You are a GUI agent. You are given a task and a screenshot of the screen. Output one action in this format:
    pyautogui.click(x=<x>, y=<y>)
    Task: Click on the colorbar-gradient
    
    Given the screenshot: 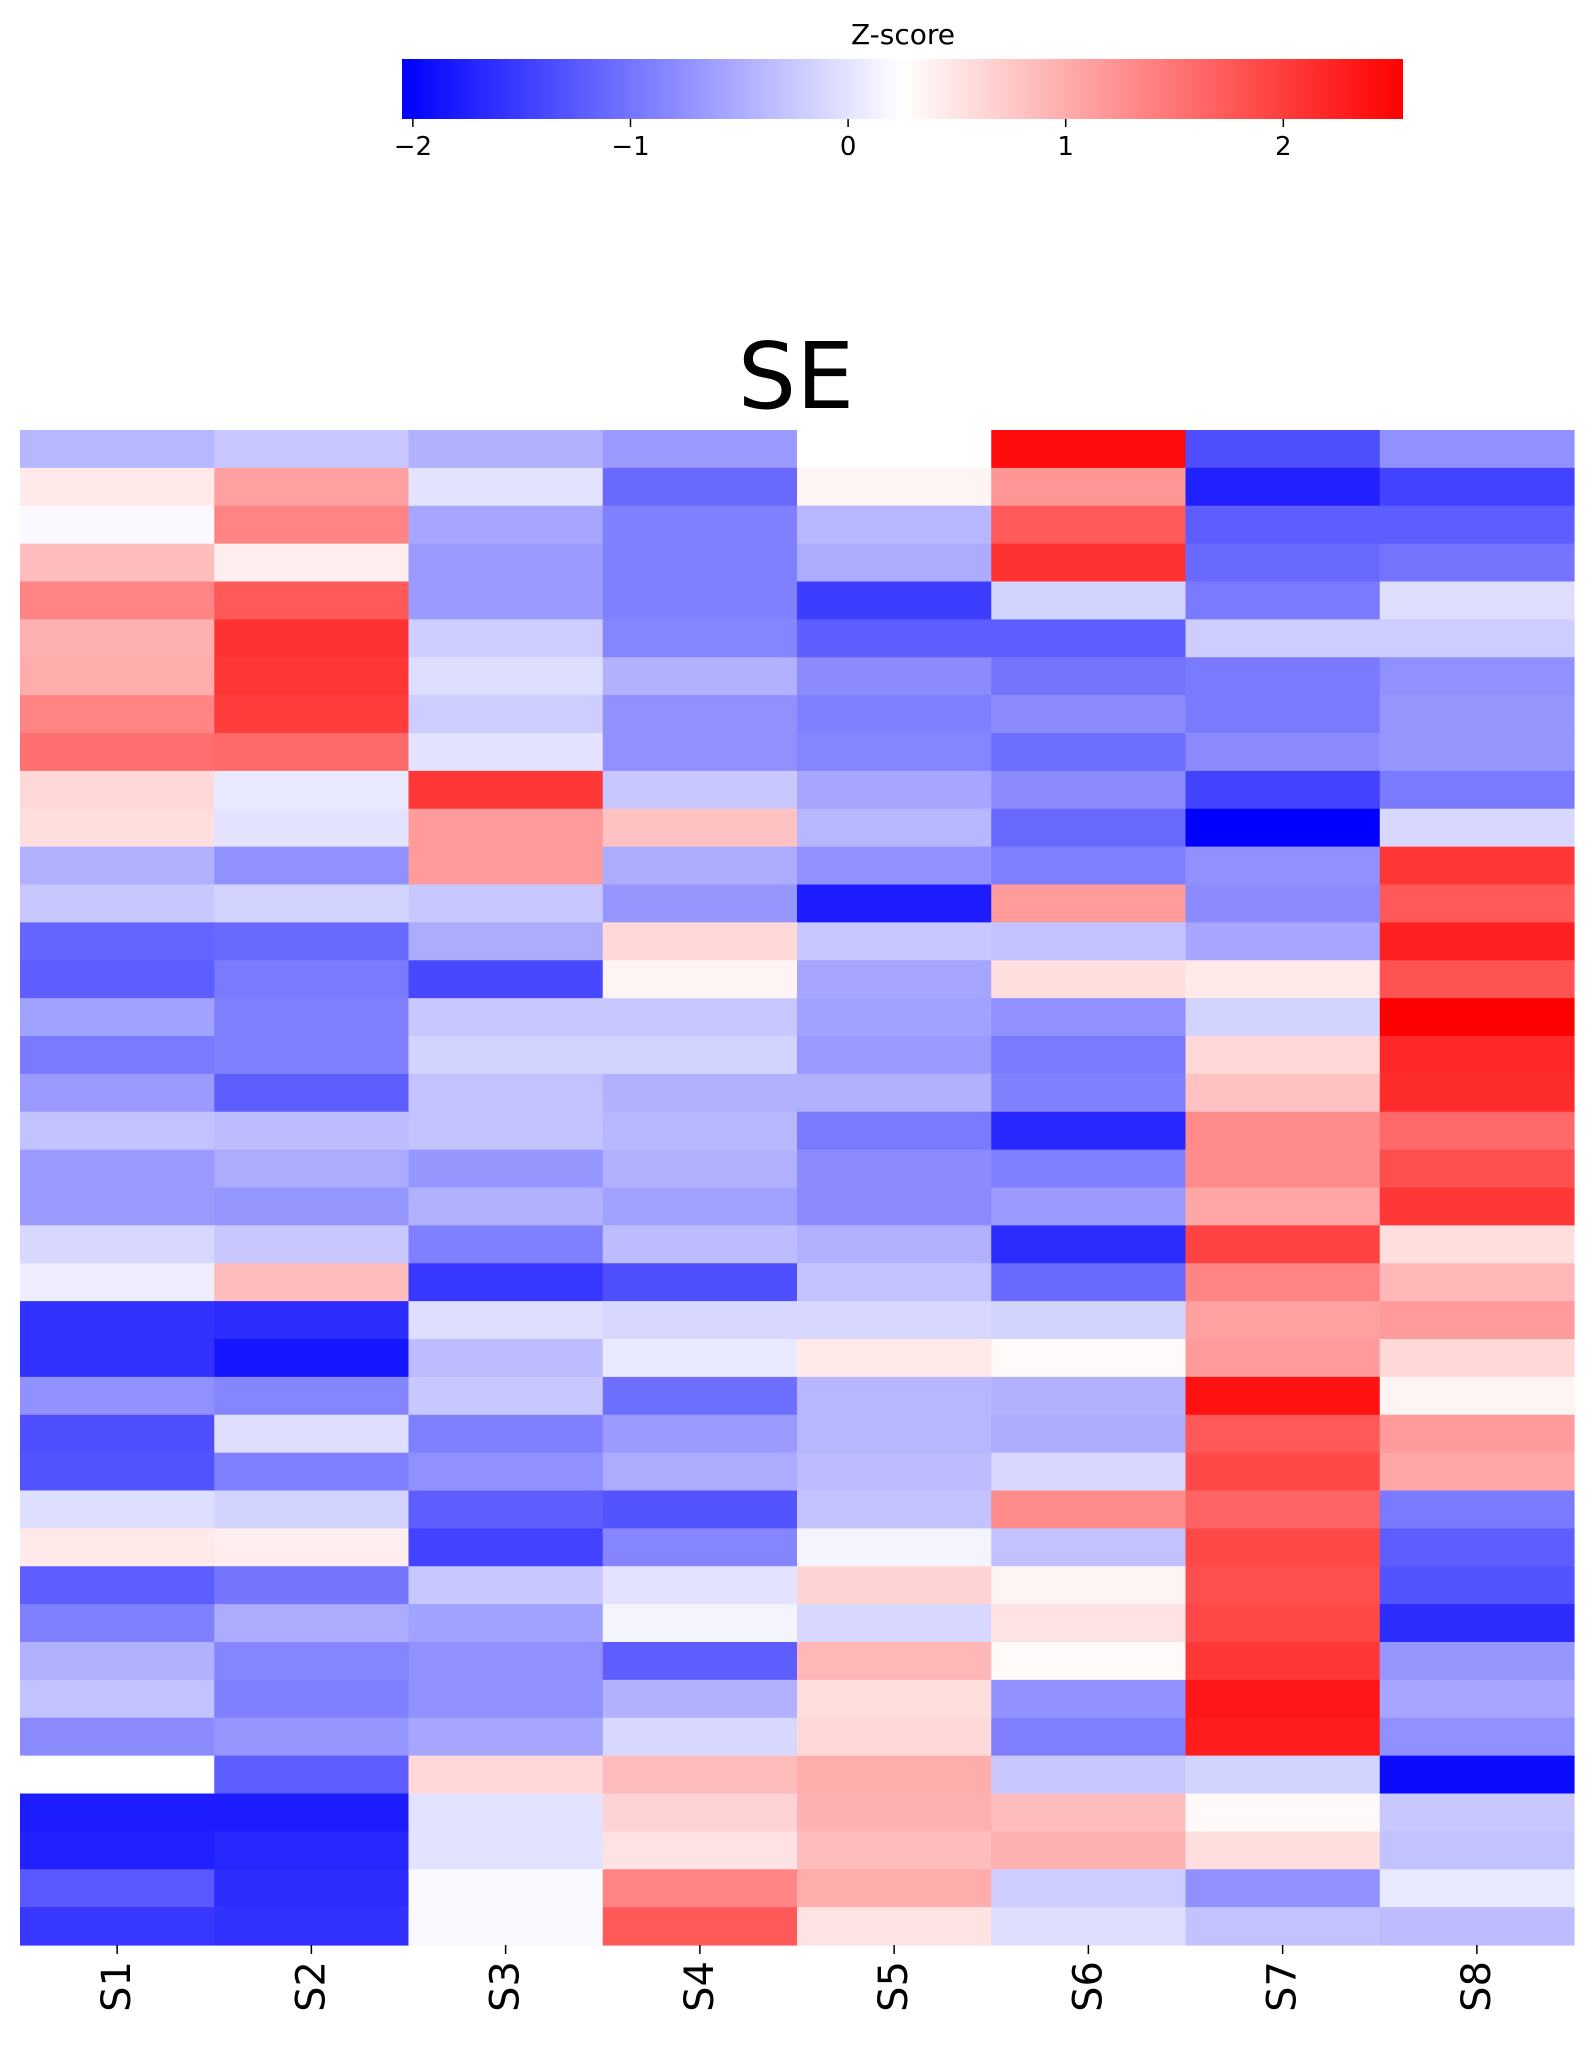 What is the action you would take?
    pyautogui.click(x=902, y=89)
    